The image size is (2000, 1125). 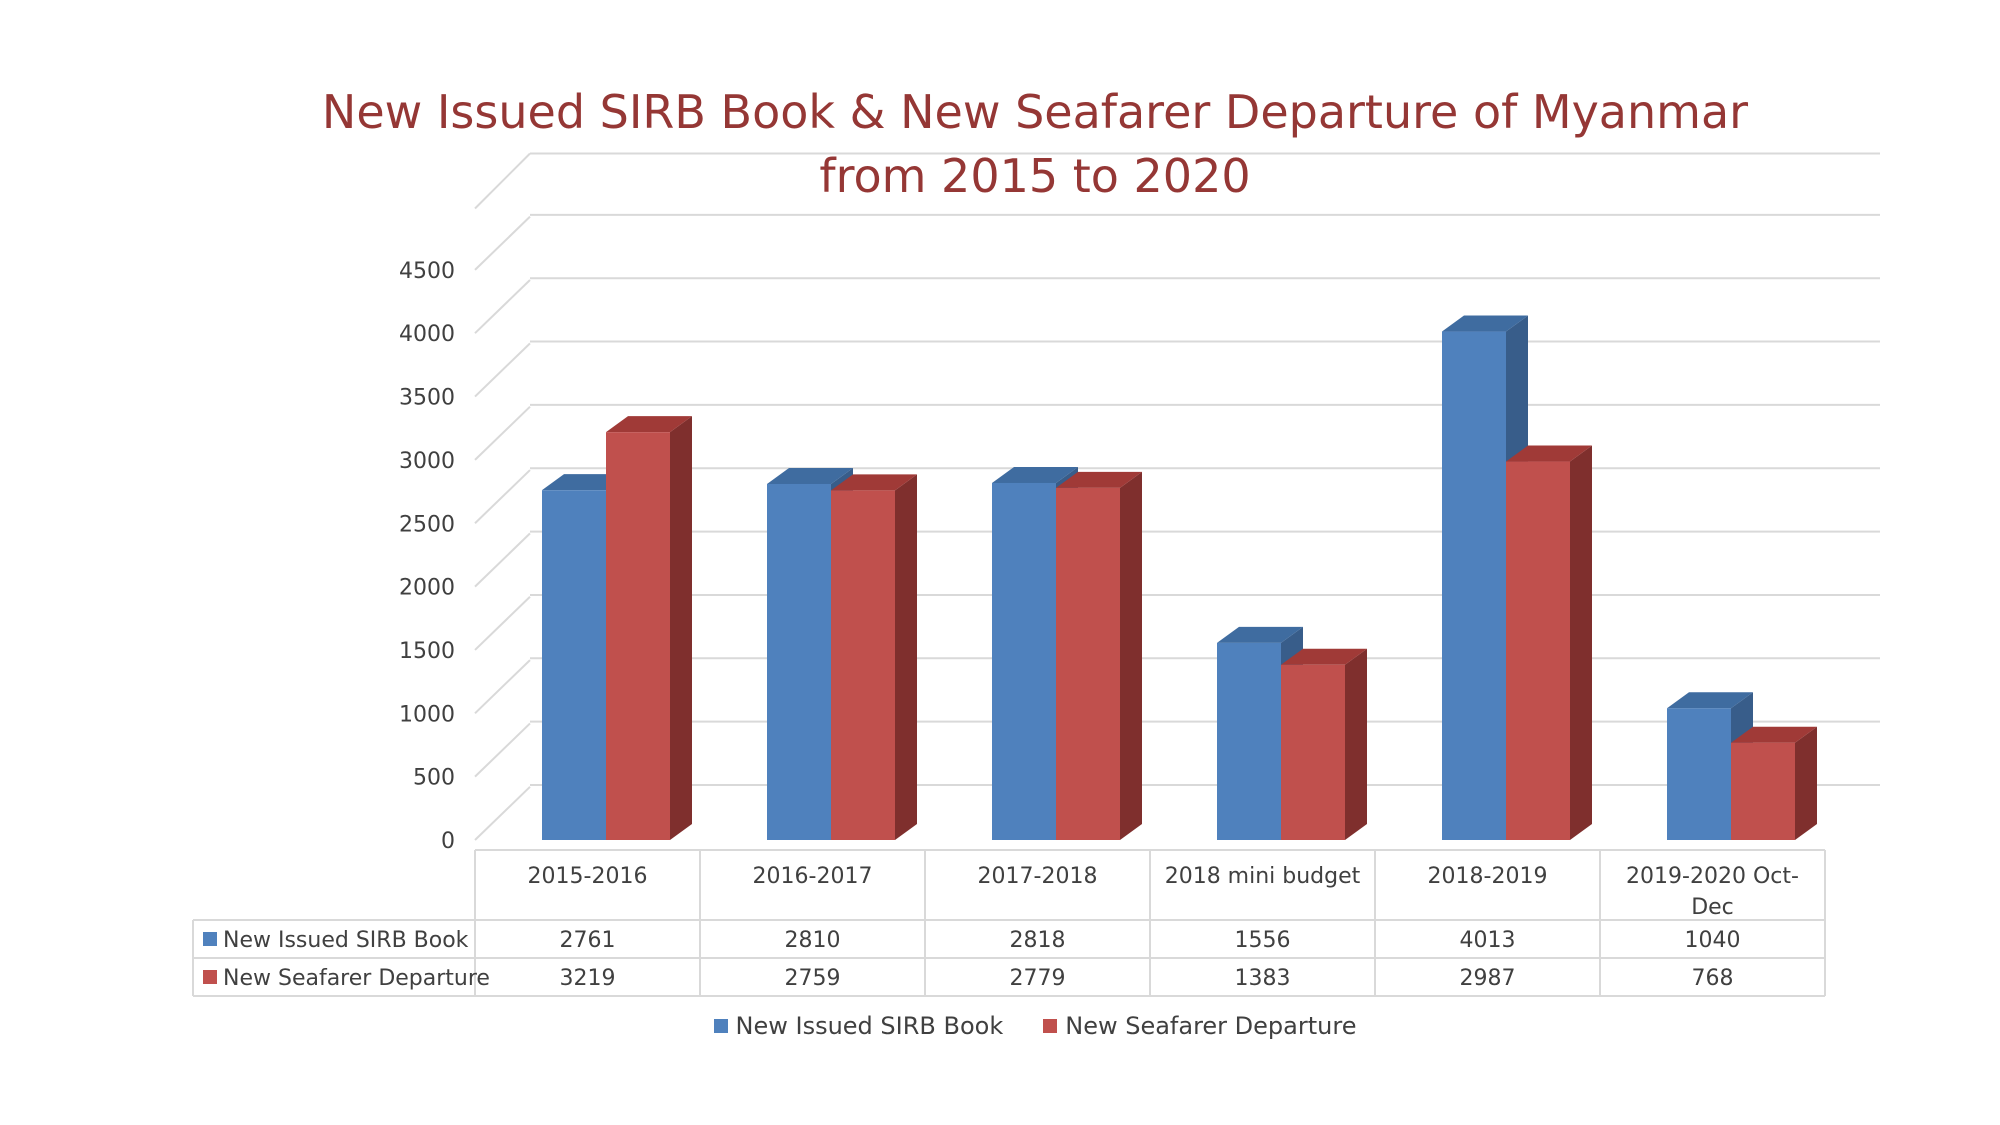 I want to click on legend-swatch-sirb, so click(x=720, y=1026).